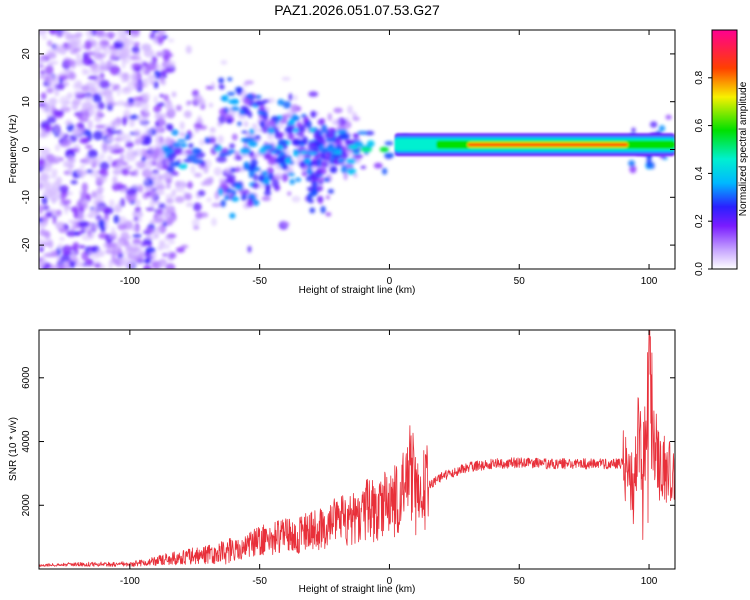  I want to click on snr-x-tick-label-0: -100, so click(130, 581).